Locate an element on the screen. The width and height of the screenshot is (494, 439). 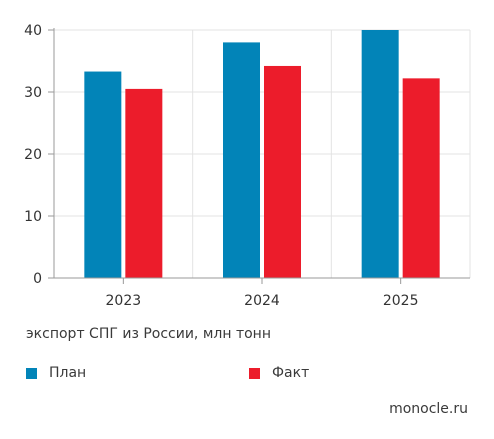
bar-plan-2023 is located at coordinates (103, 174).